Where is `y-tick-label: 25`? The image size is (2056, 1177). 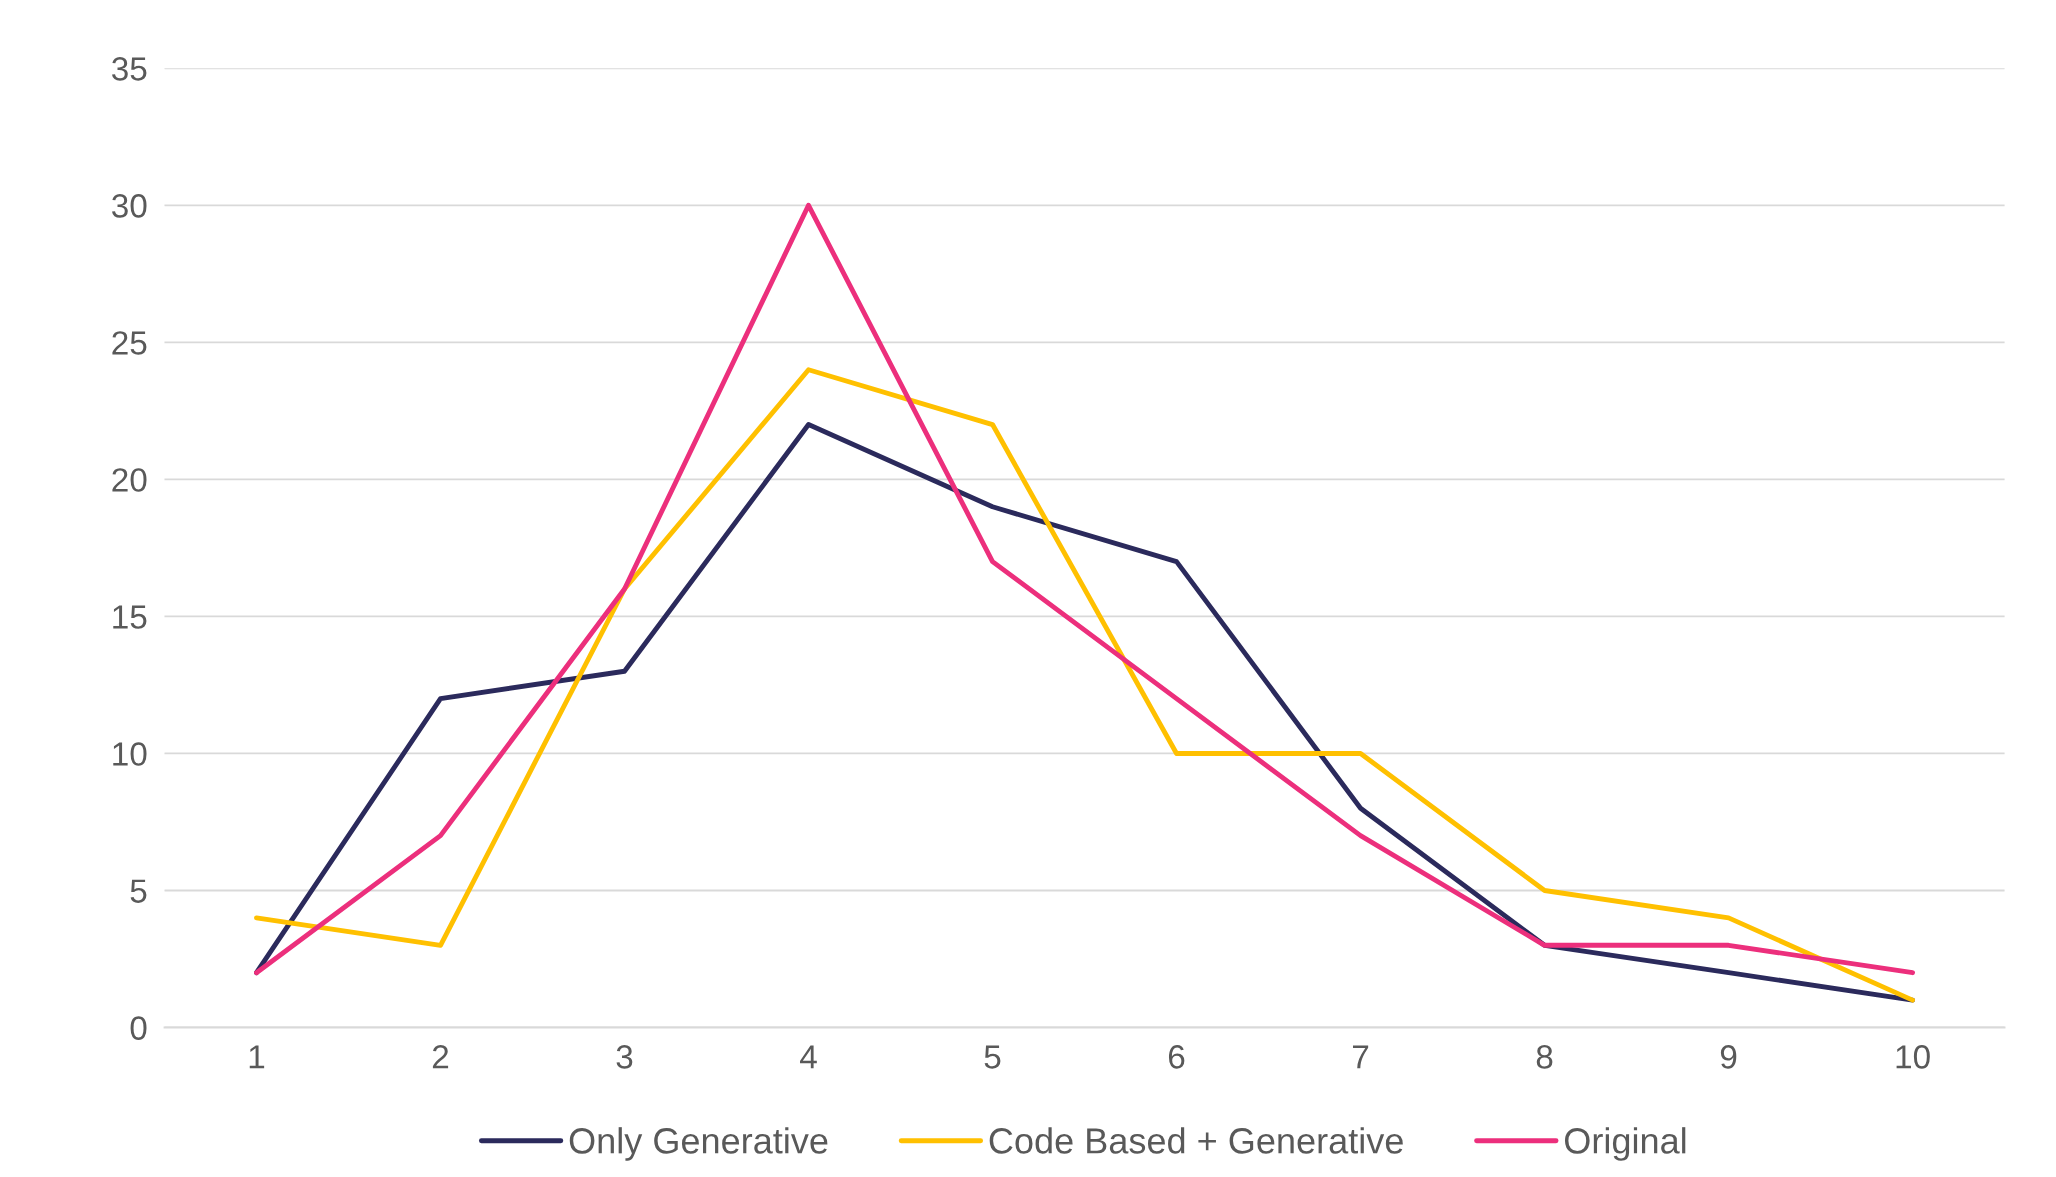
y-tick-label: 25 is located at coordinates (129, 343).